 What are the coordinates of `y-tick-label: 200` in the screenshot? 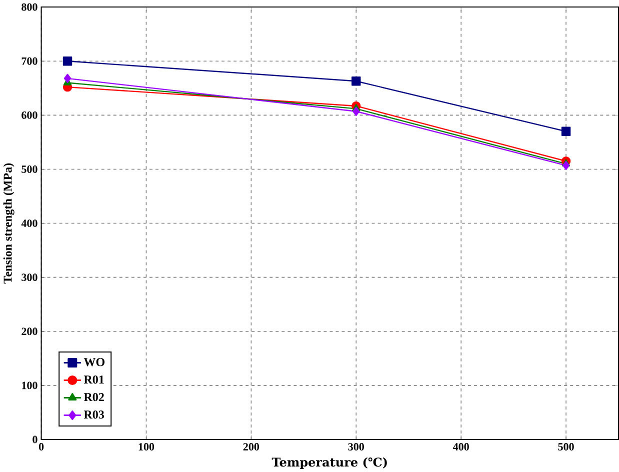 It's located at (30, 331).